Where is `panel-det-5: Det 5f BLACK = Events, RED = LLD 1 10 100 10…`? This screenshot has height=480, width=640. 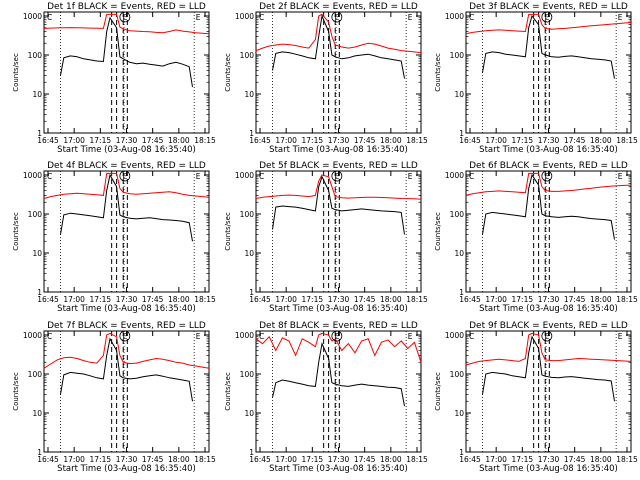 panel-det-5: Det 5f BLACK = Events, RED = LLD 1 10 100 10… is located at coordinates (326, 237).